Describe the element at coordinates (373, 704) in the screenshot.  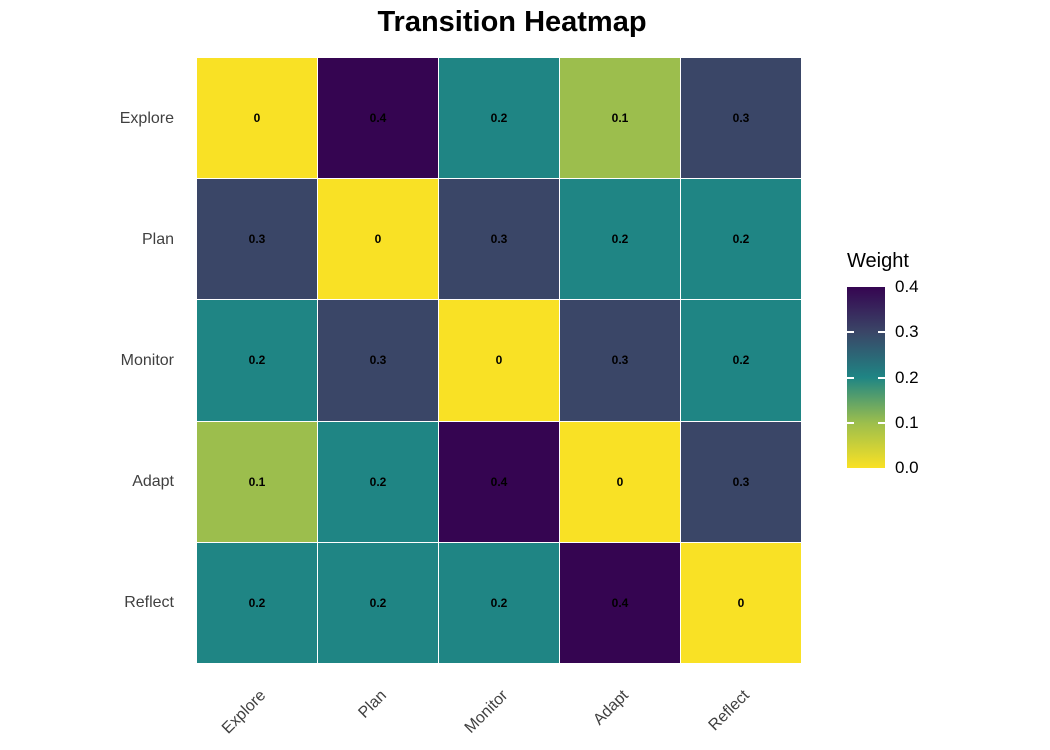
I see `x-axis-label-plan: Plan` at that location.